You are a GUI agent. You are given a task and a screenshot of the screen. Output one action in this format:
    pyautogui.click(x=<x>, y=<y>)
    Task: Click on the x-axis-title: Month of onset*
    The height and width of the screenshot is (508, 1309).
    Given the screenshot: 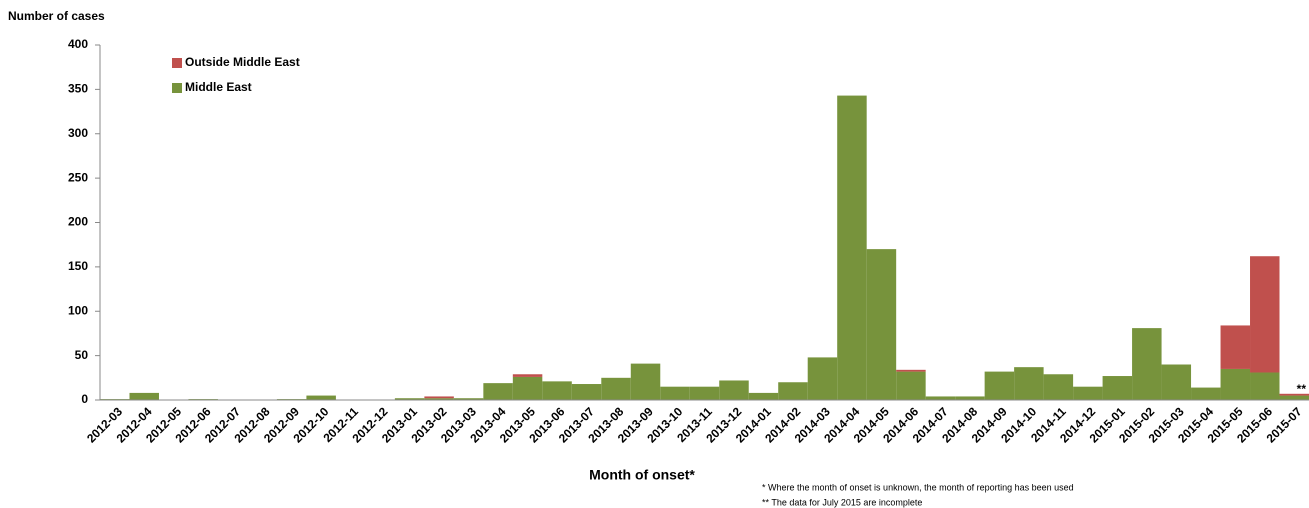 What is the action you would take?
    pyautogui.click(x=642, y=475)
    